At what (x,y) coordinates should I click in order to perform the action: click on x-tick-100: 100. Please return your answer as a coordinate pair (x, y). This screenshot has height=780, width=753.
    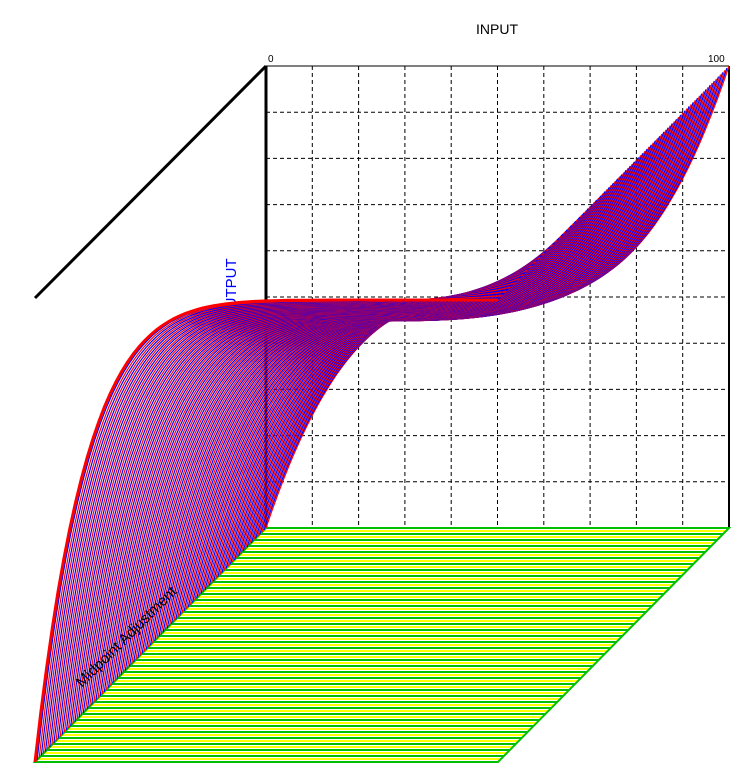
    Looking at the image, I should click on (716, 59).